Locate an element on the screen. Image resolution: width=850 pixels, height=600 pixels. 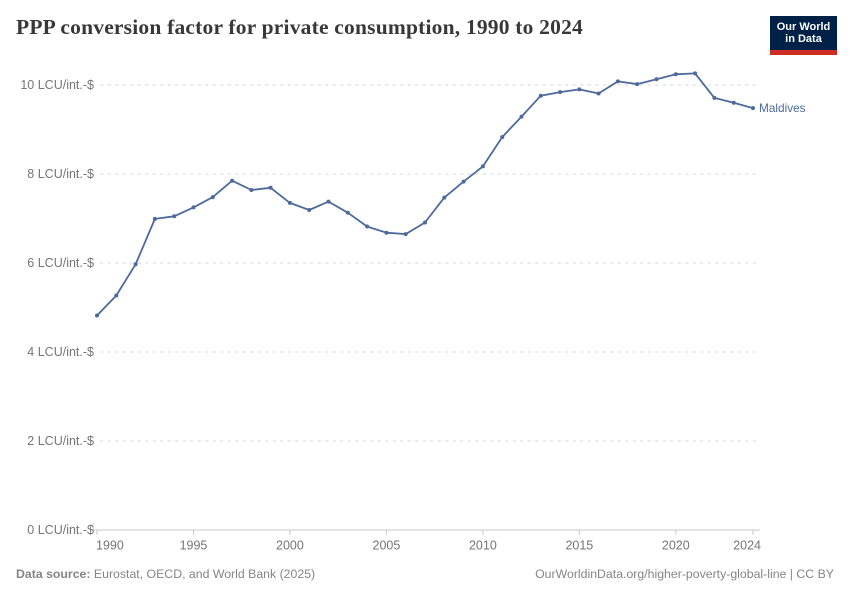
x-tick-label: 1995 is located at coordinates (194, 546).